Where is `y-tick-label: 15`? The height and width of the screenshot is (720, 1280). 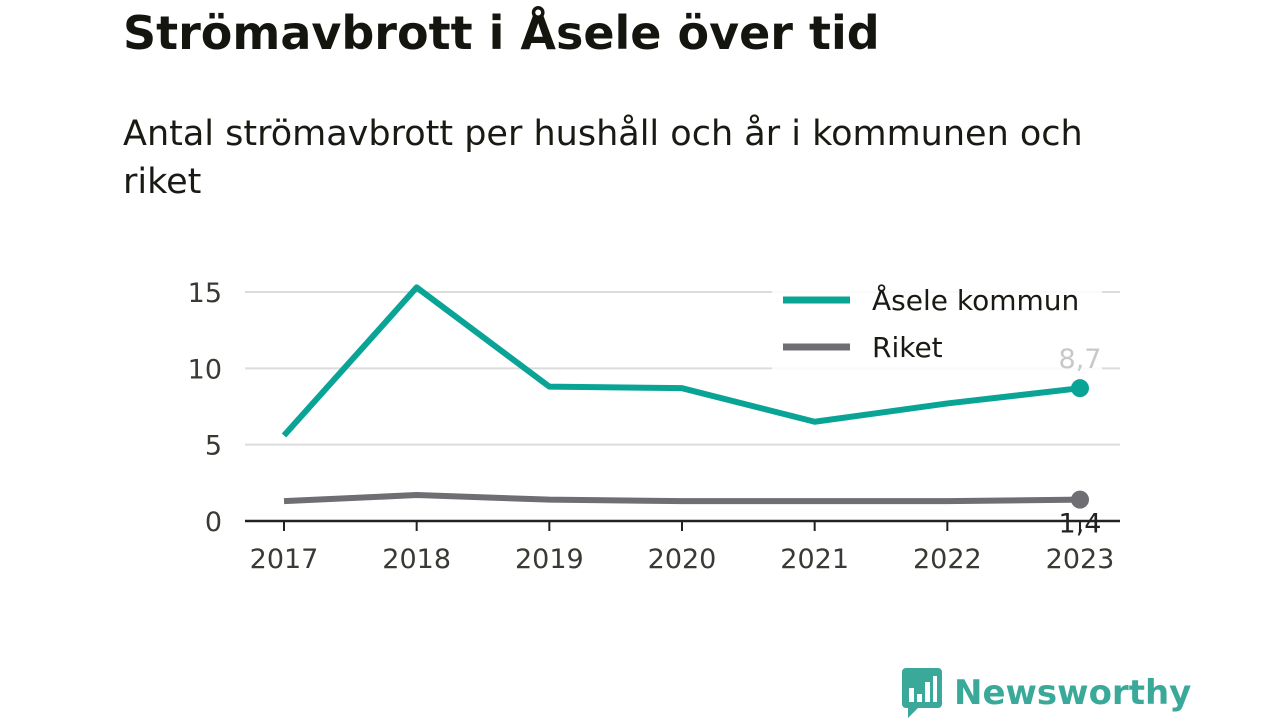 y-tick-label: 15 is located at coordinates (205, 293).